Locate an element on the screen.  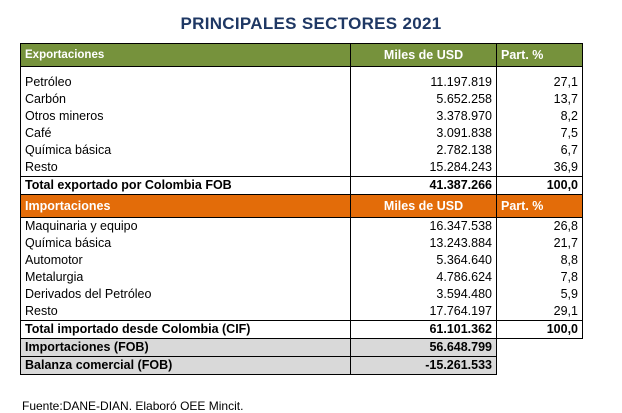
import-sector-value: 4.786.624 is located at coordinates (423, 277).